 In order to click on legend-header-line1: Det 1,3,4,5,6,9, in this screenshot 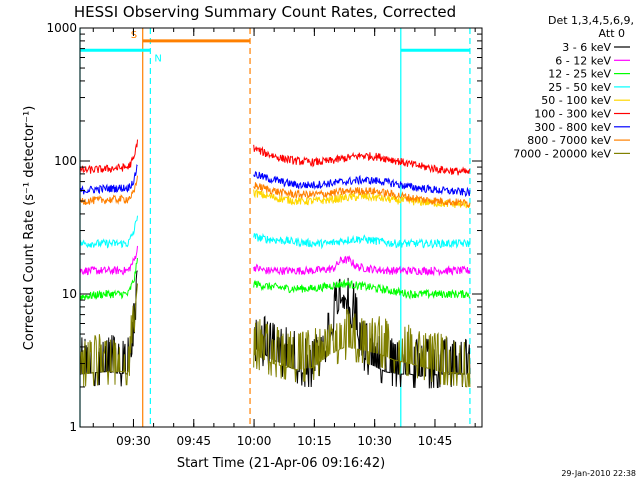, I will do `click(591, 20)`.